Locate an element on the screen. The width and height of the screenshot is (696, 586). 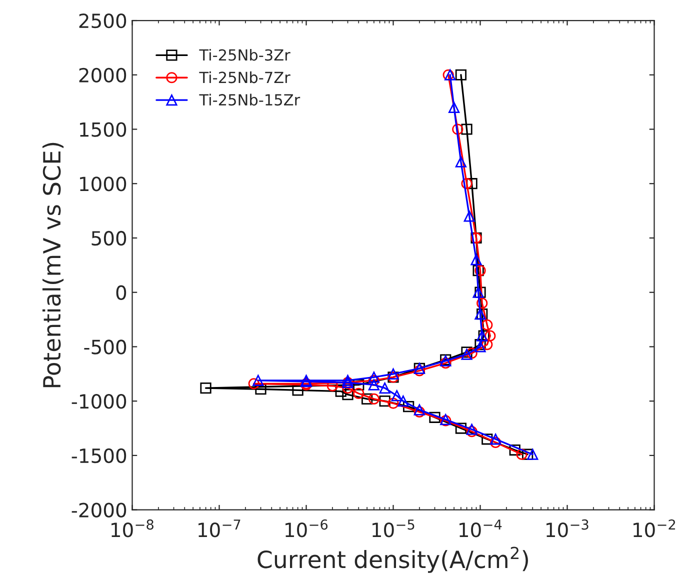
y-tick-label: -1500 is located at coordinates (99, 456).